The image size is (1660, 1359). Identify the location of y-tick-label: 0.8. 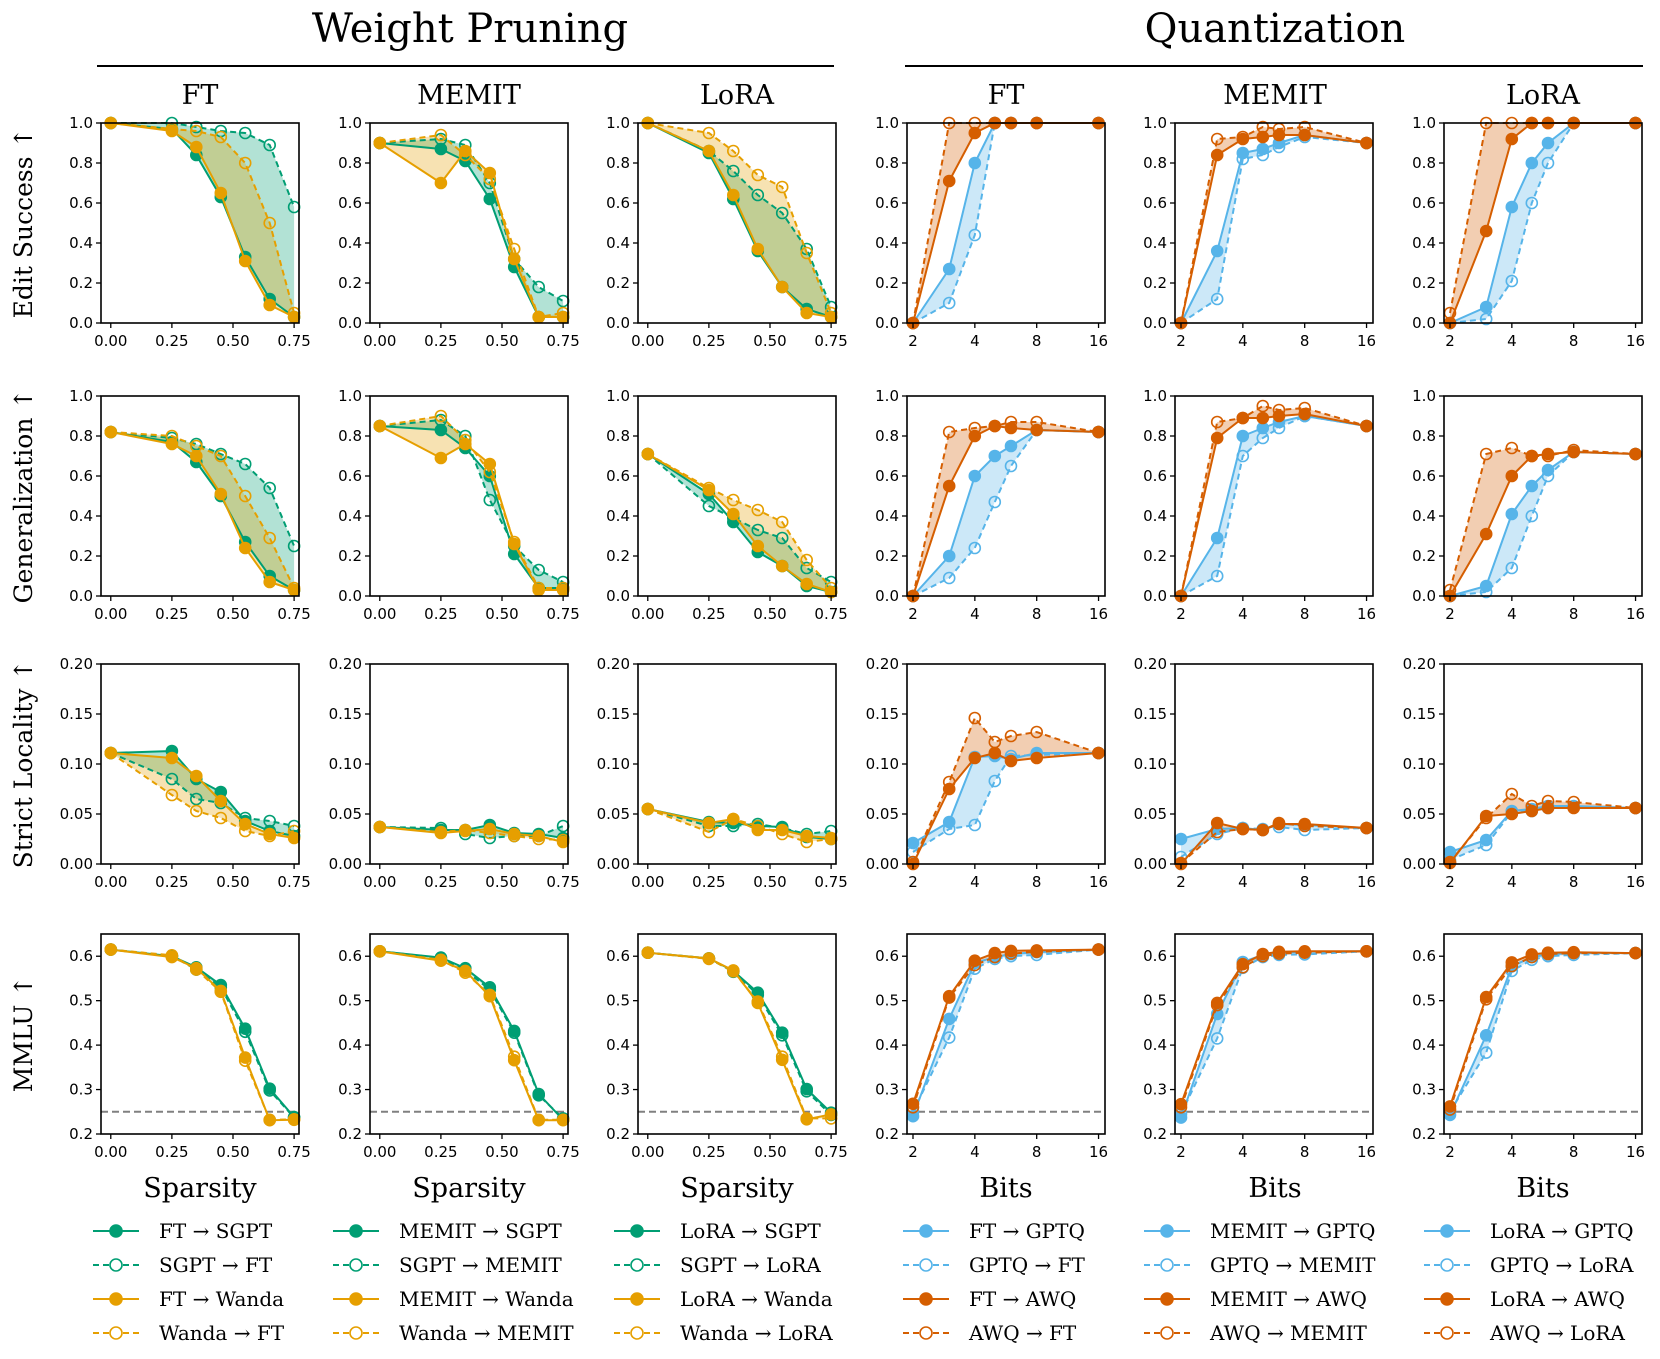
(1424, 436).